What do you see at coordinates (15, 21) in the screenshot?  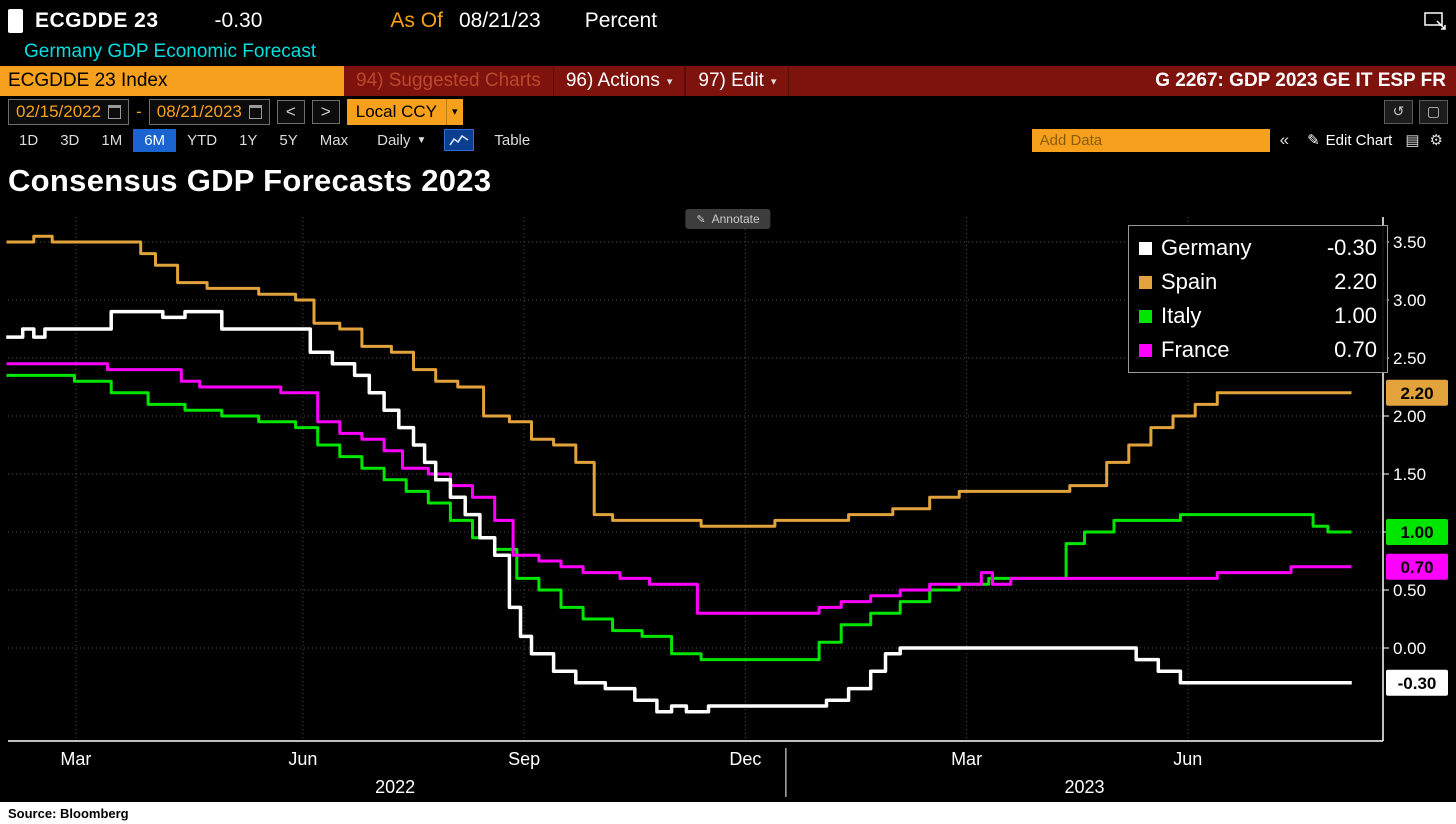 I see `security-flag-icon` at bounding box center [15, 21].